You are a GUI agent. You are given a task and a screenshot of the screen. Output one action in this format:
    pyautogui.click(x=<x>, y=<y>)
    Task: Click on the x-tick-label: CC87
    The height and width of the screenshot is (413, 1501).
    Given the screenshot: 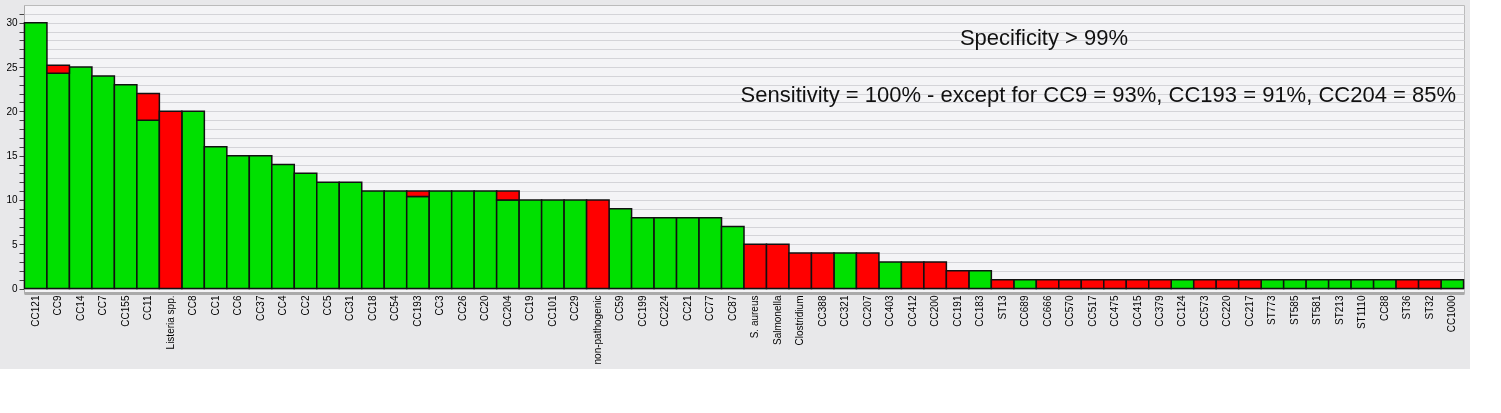 What is the action you would take?
    pyautogui.click(x=732, y=308)
    